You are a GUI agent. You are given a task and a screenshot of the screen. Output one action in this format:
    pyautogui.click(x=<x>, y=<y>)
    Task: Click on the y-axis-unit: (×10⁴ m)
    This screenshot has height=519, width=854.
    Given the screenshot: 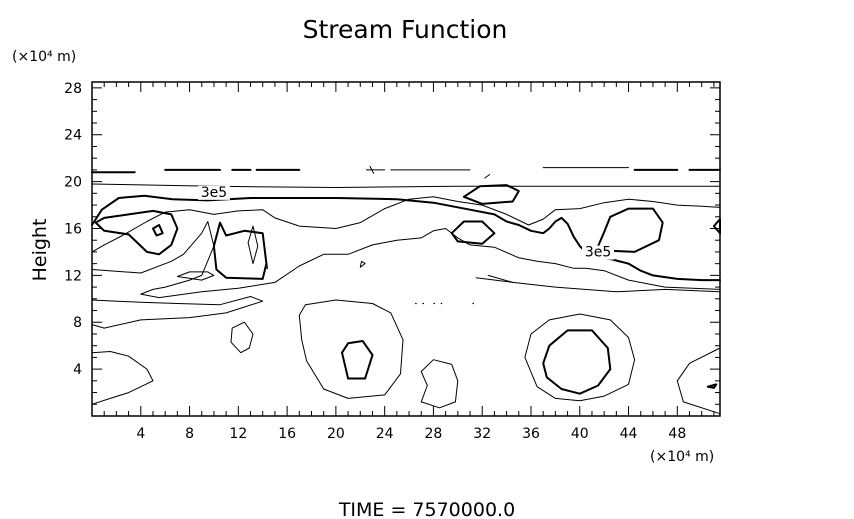 What is the action you would take?
    pyautogui.click(x=44, y=57)
    